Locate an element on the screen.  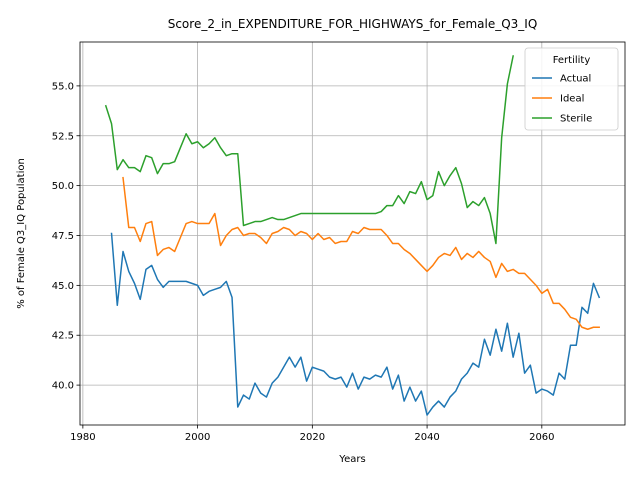
y-tick-label: 45.0 is located at coordinates (63, 286).